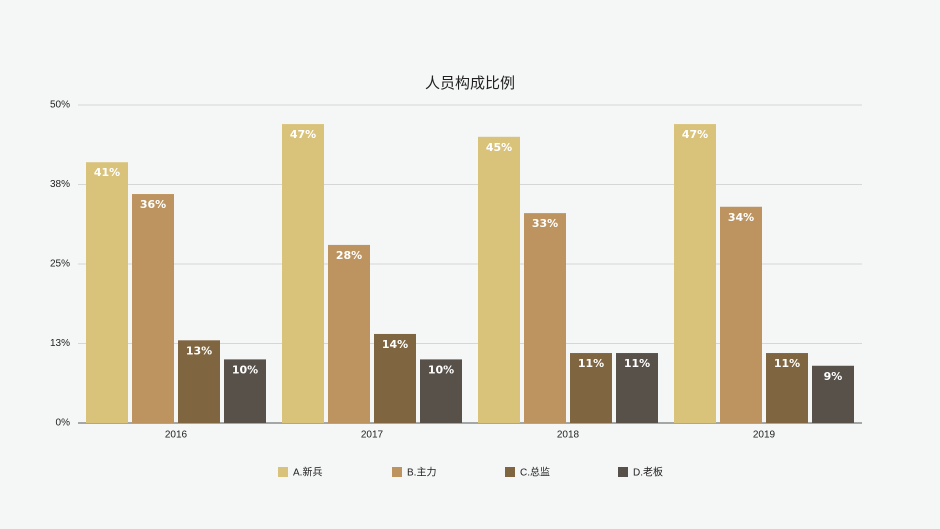 The height and width of the screenshot is (529, 940). Describe the element at coordinates (307, 472) in the screenshot. I see `legend-label: A.新兵` at that location.